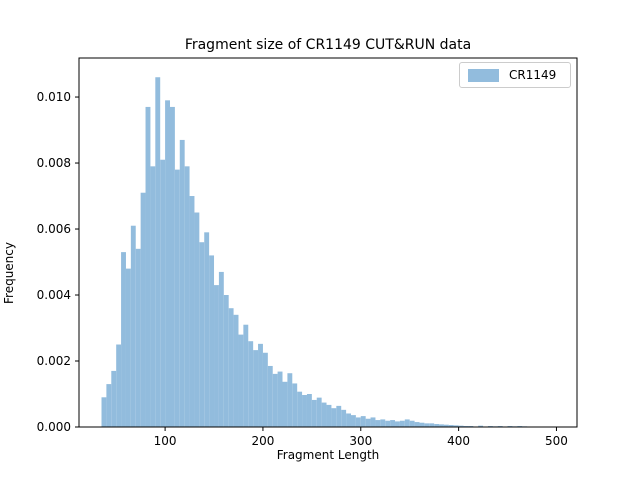  What do you see at coordinates (533, 75) in the screenshot?
I see `legend-label-cr1149: CR1149` at bounding box center [533, 75].